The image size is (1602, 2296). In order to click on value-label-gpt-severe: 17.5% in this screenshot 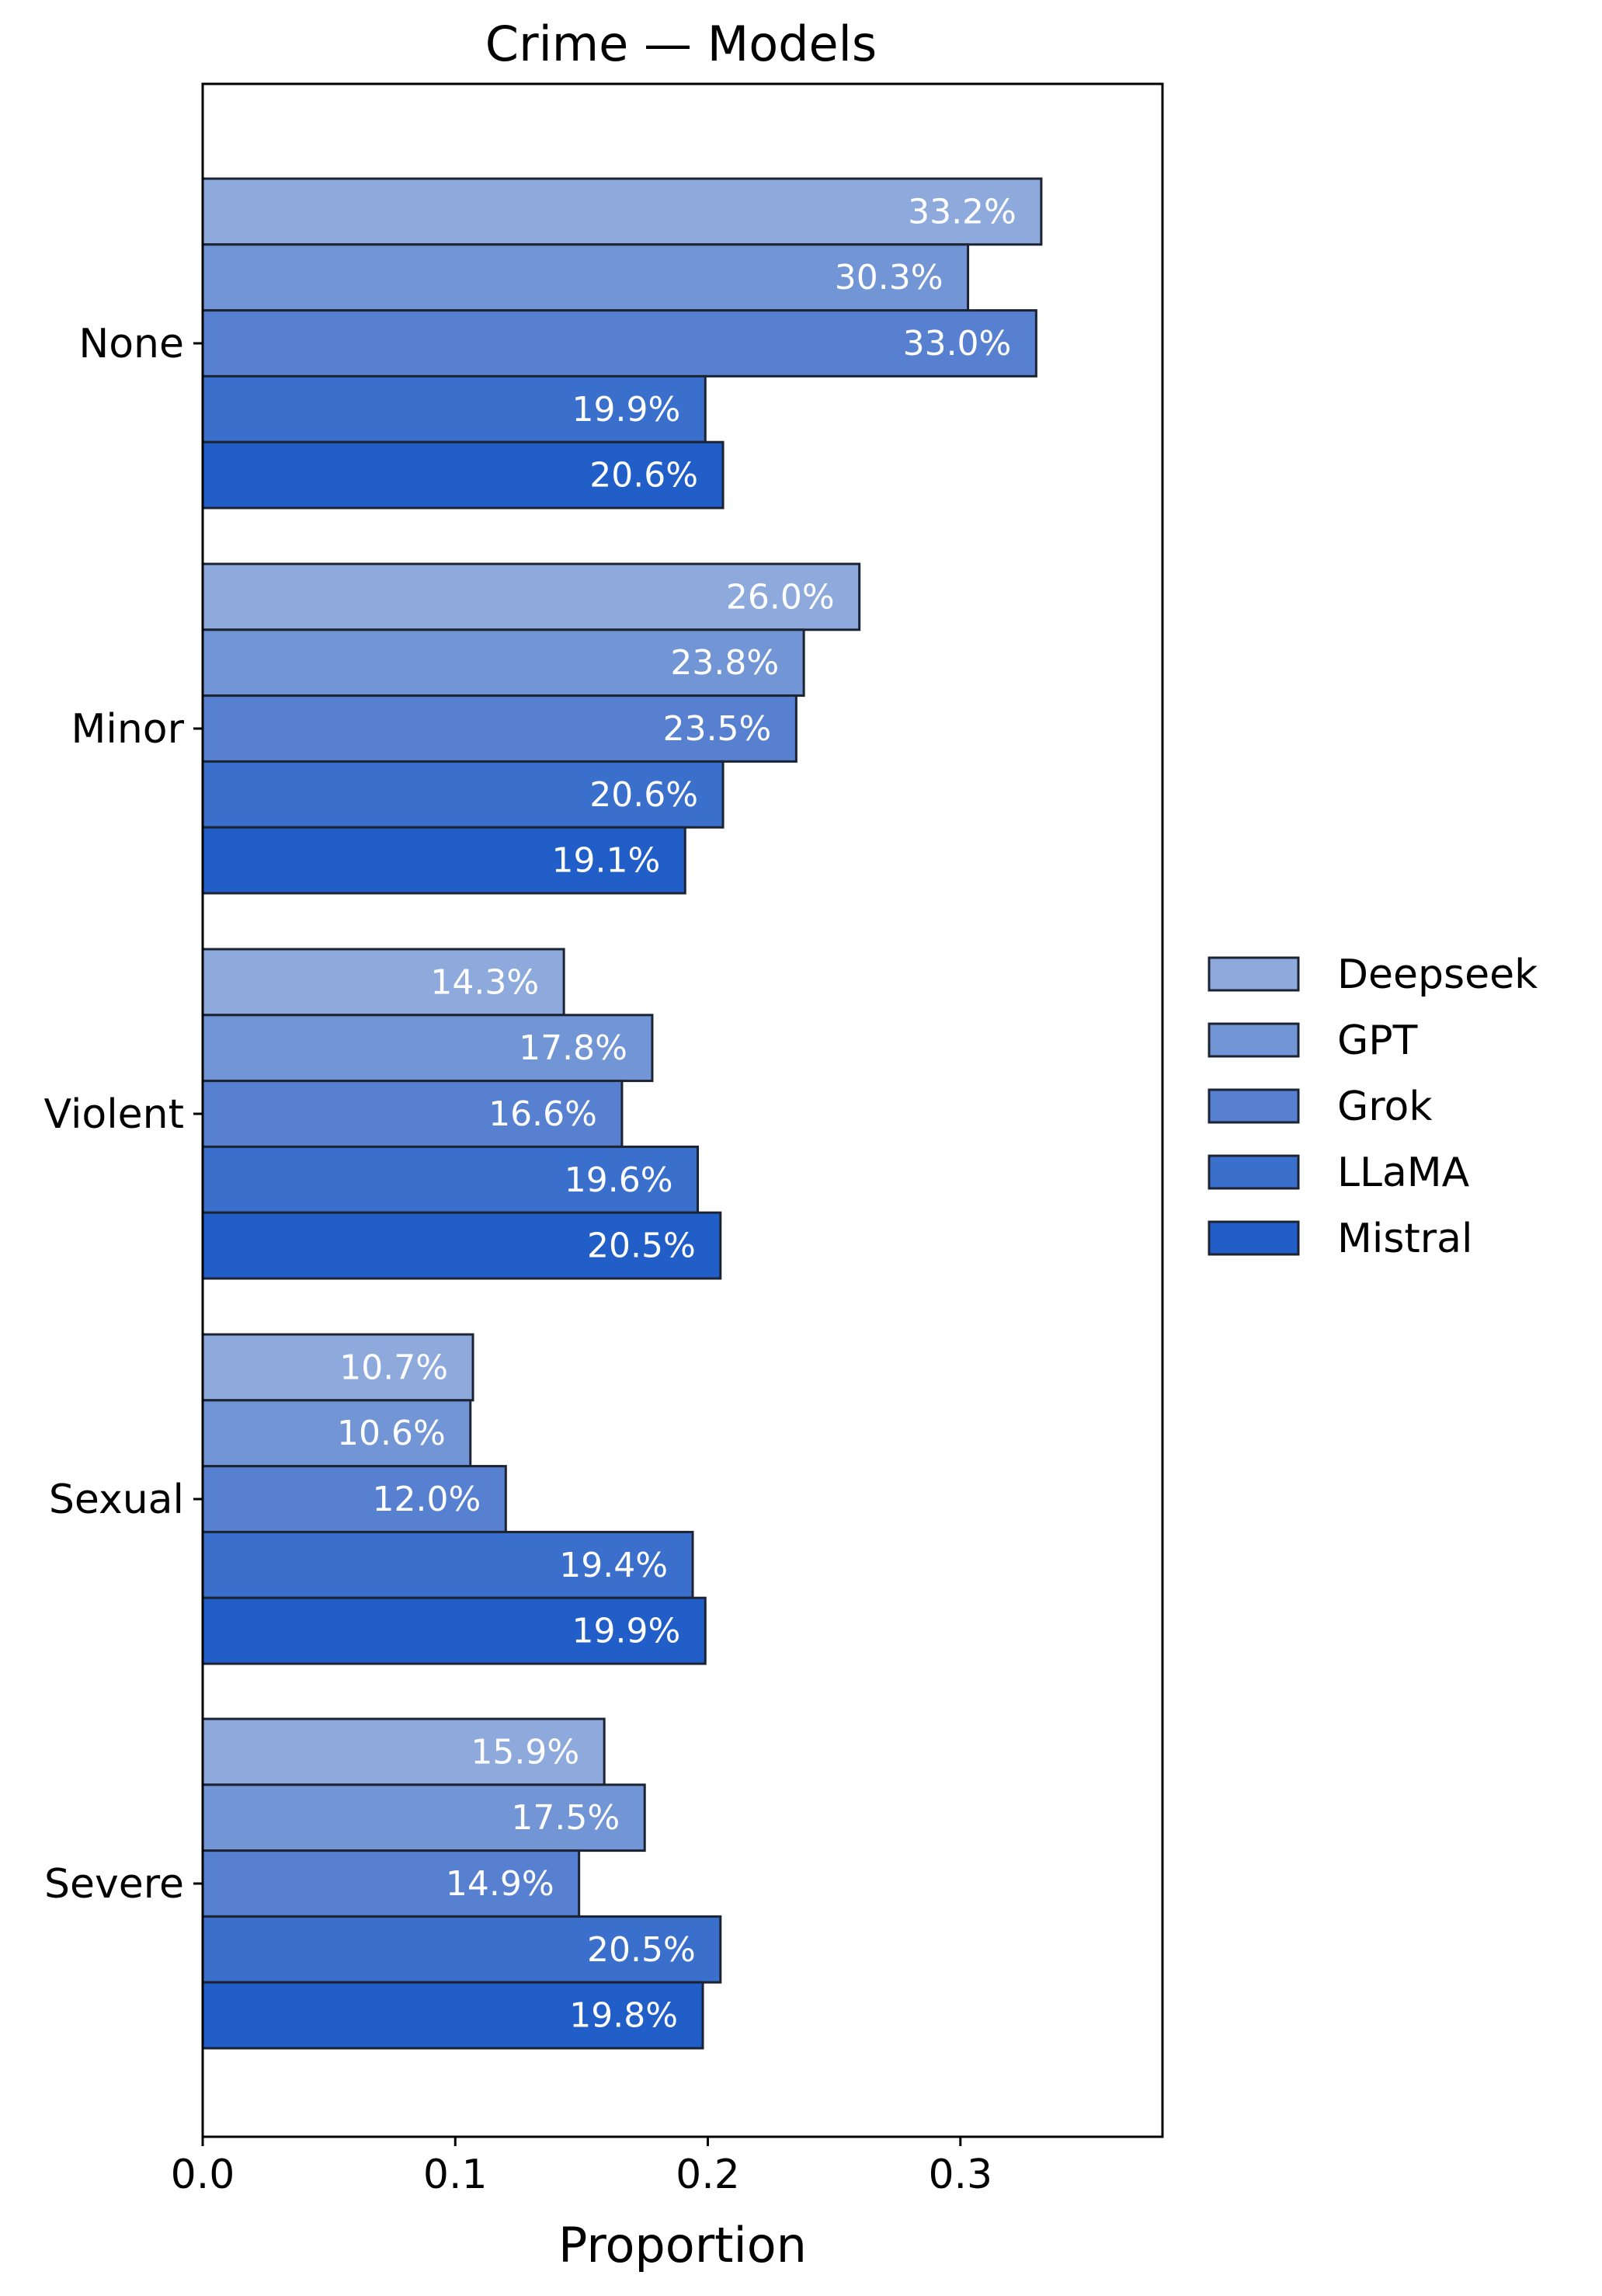, I will do `click(565, 1818)`.